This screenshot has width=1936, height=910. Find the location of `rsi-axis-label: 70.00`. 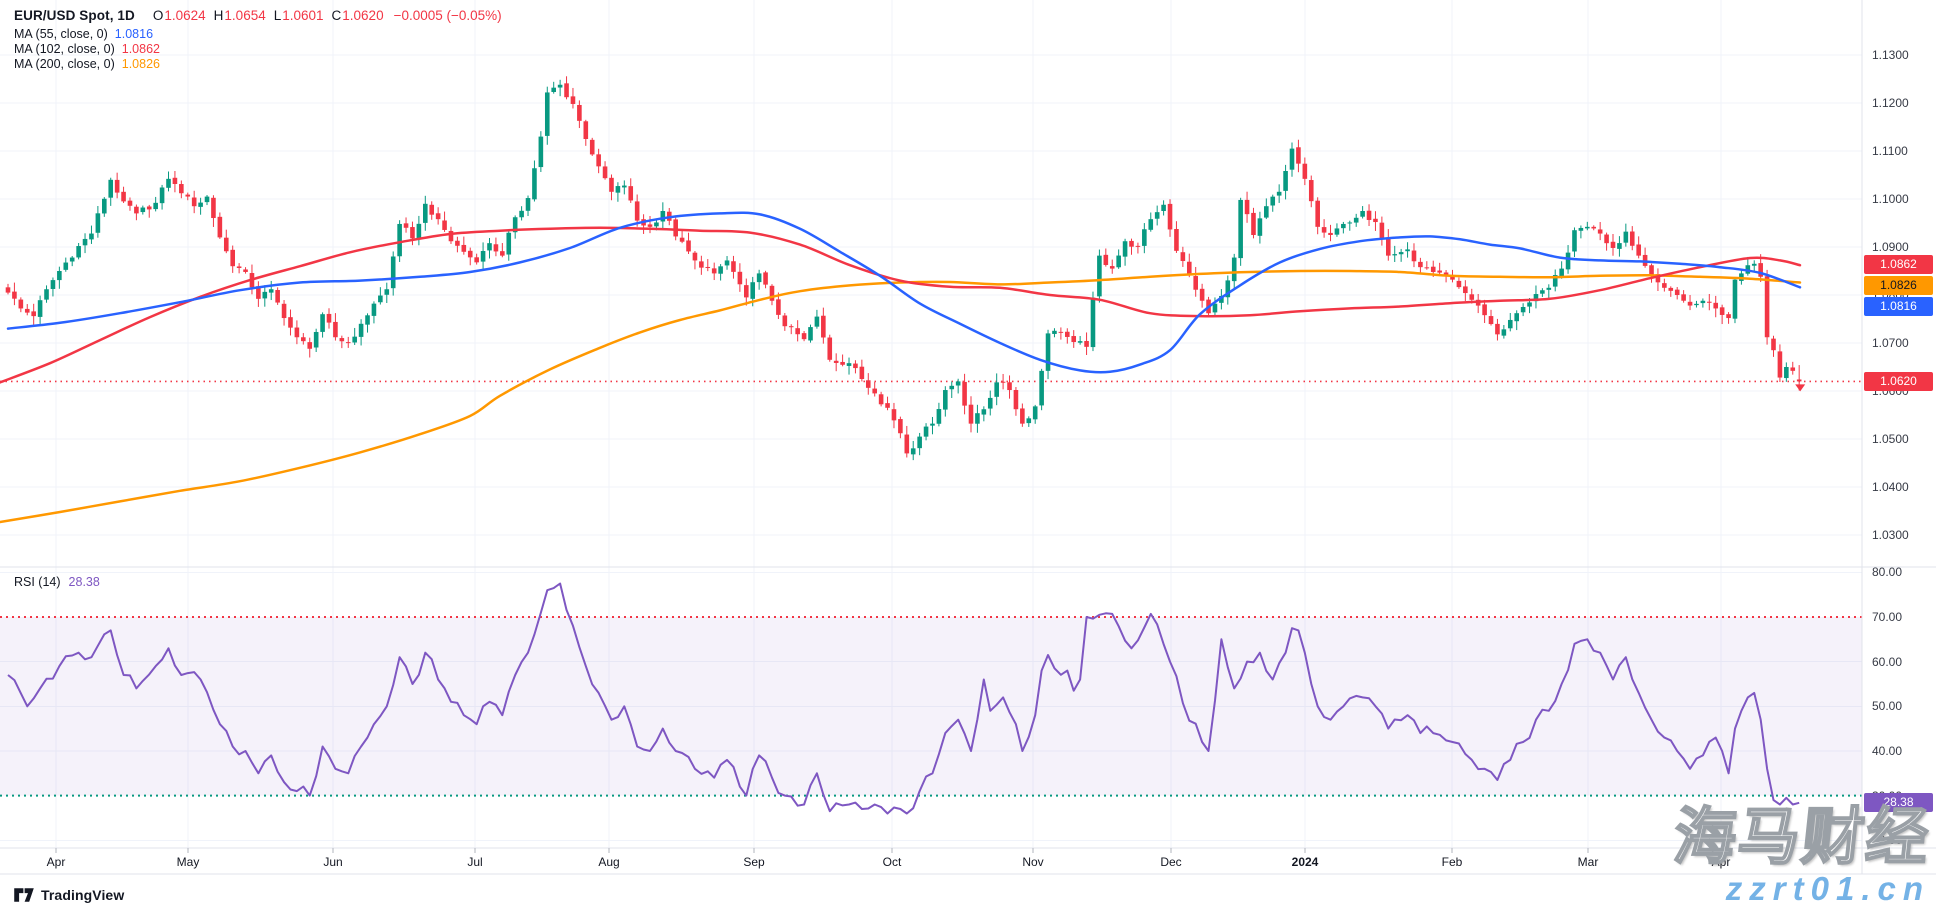

rsi-axis-label: 70.00 is located at coordinates (1887, 617).